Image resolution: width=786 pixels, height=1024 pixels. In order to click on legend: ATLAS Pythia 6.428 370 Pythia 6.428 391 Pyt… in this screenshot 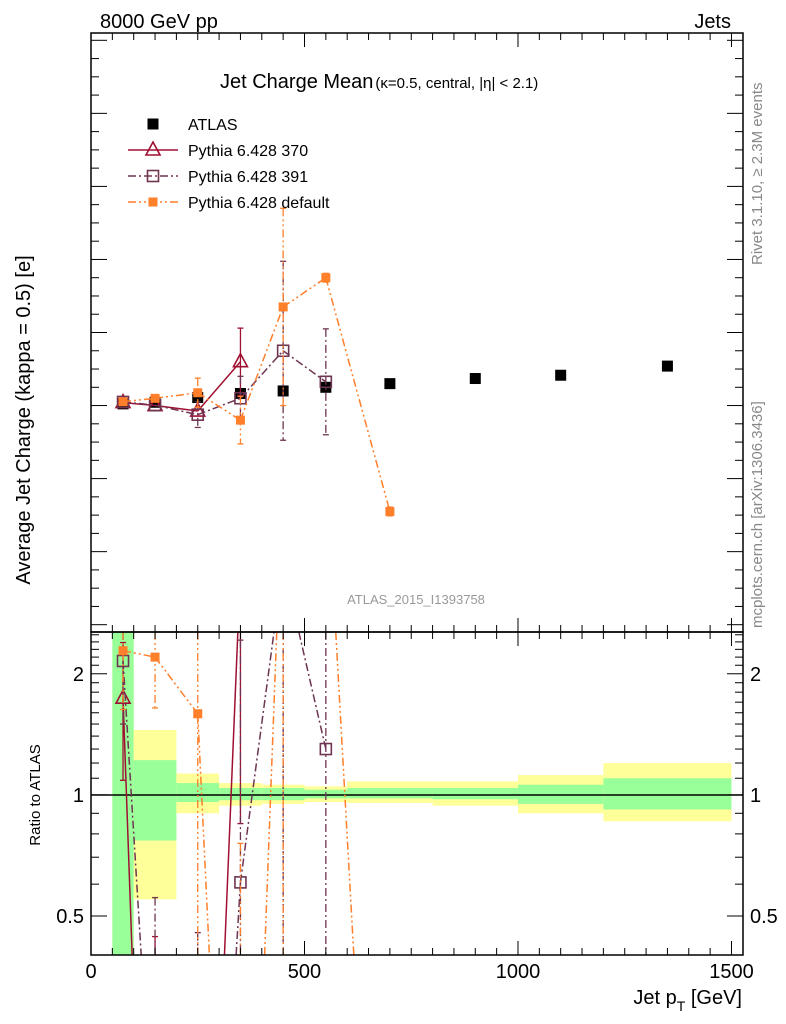, I will do `click(229, 164)`.